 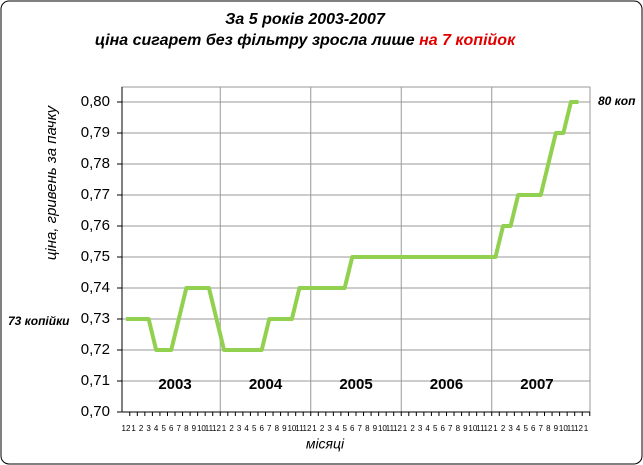 What do you see at coordinates (95, 349) in the screenshot?
I see `y-tick-label: 0,72` at bounding box center [95, 349].